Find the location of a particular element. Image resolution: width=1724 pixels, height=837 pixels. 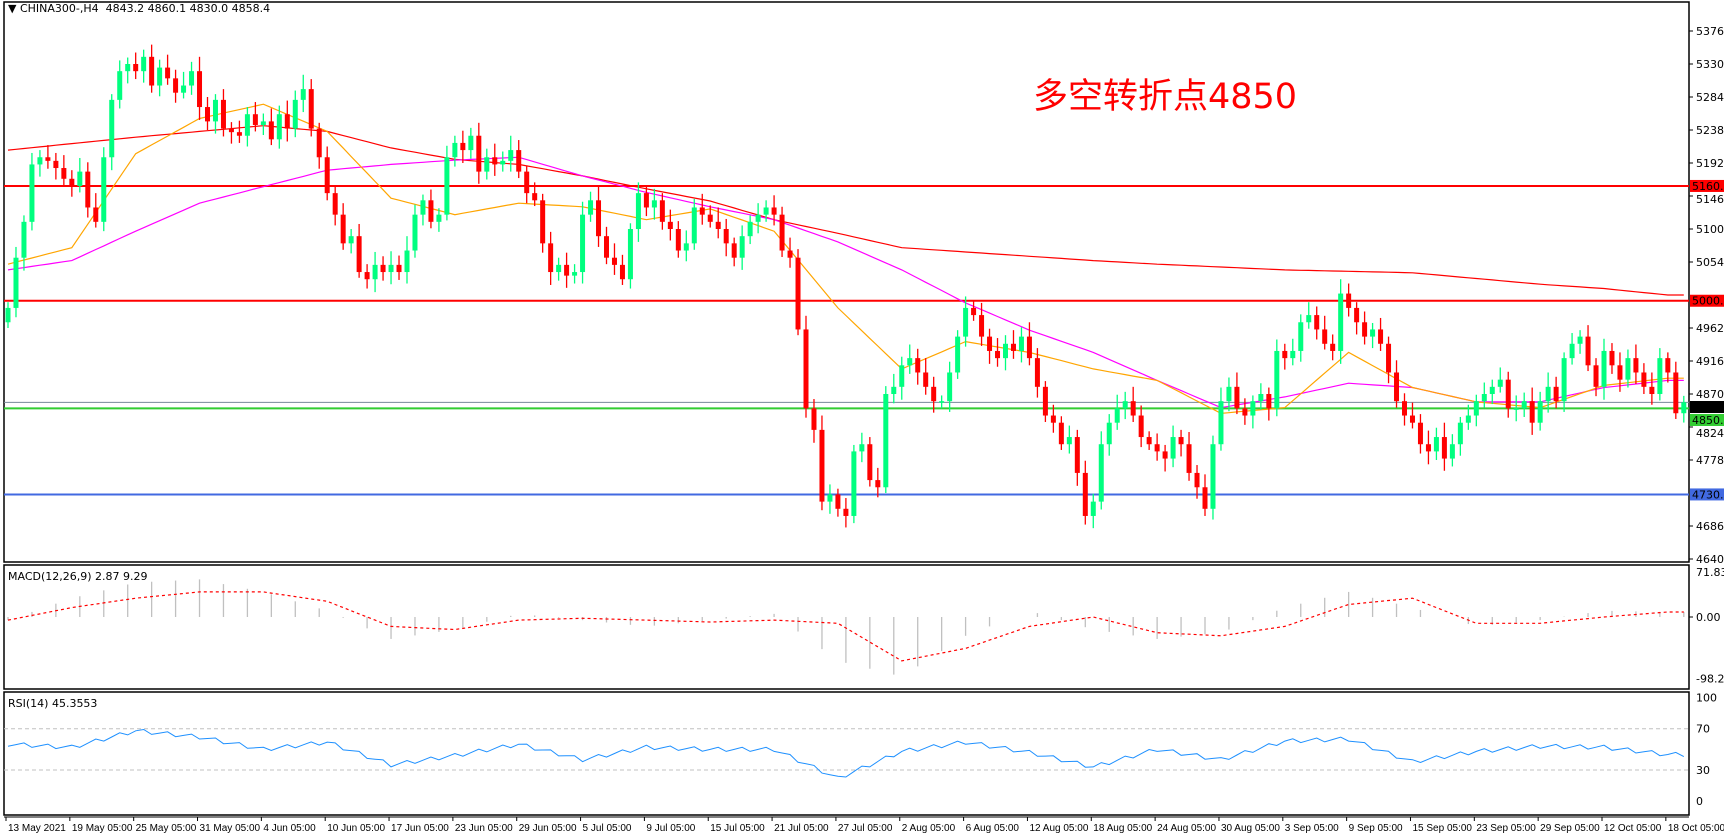

time-tick-label: 4 Jun 05:00 is located at coordinates (289, 828).